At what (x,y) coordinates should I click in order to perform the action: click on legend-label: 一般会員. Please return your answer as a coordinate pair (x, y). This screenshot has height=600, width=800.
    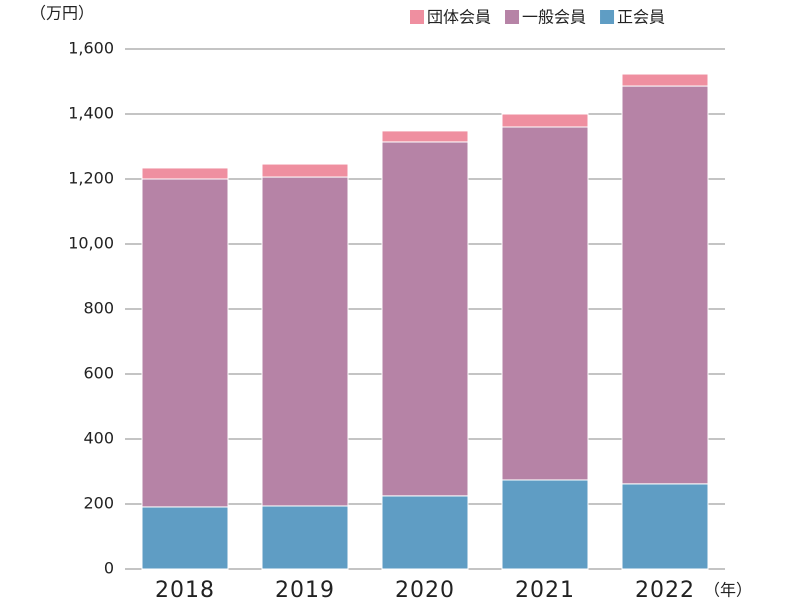
    Looking at the image, I should click on (554, 17).